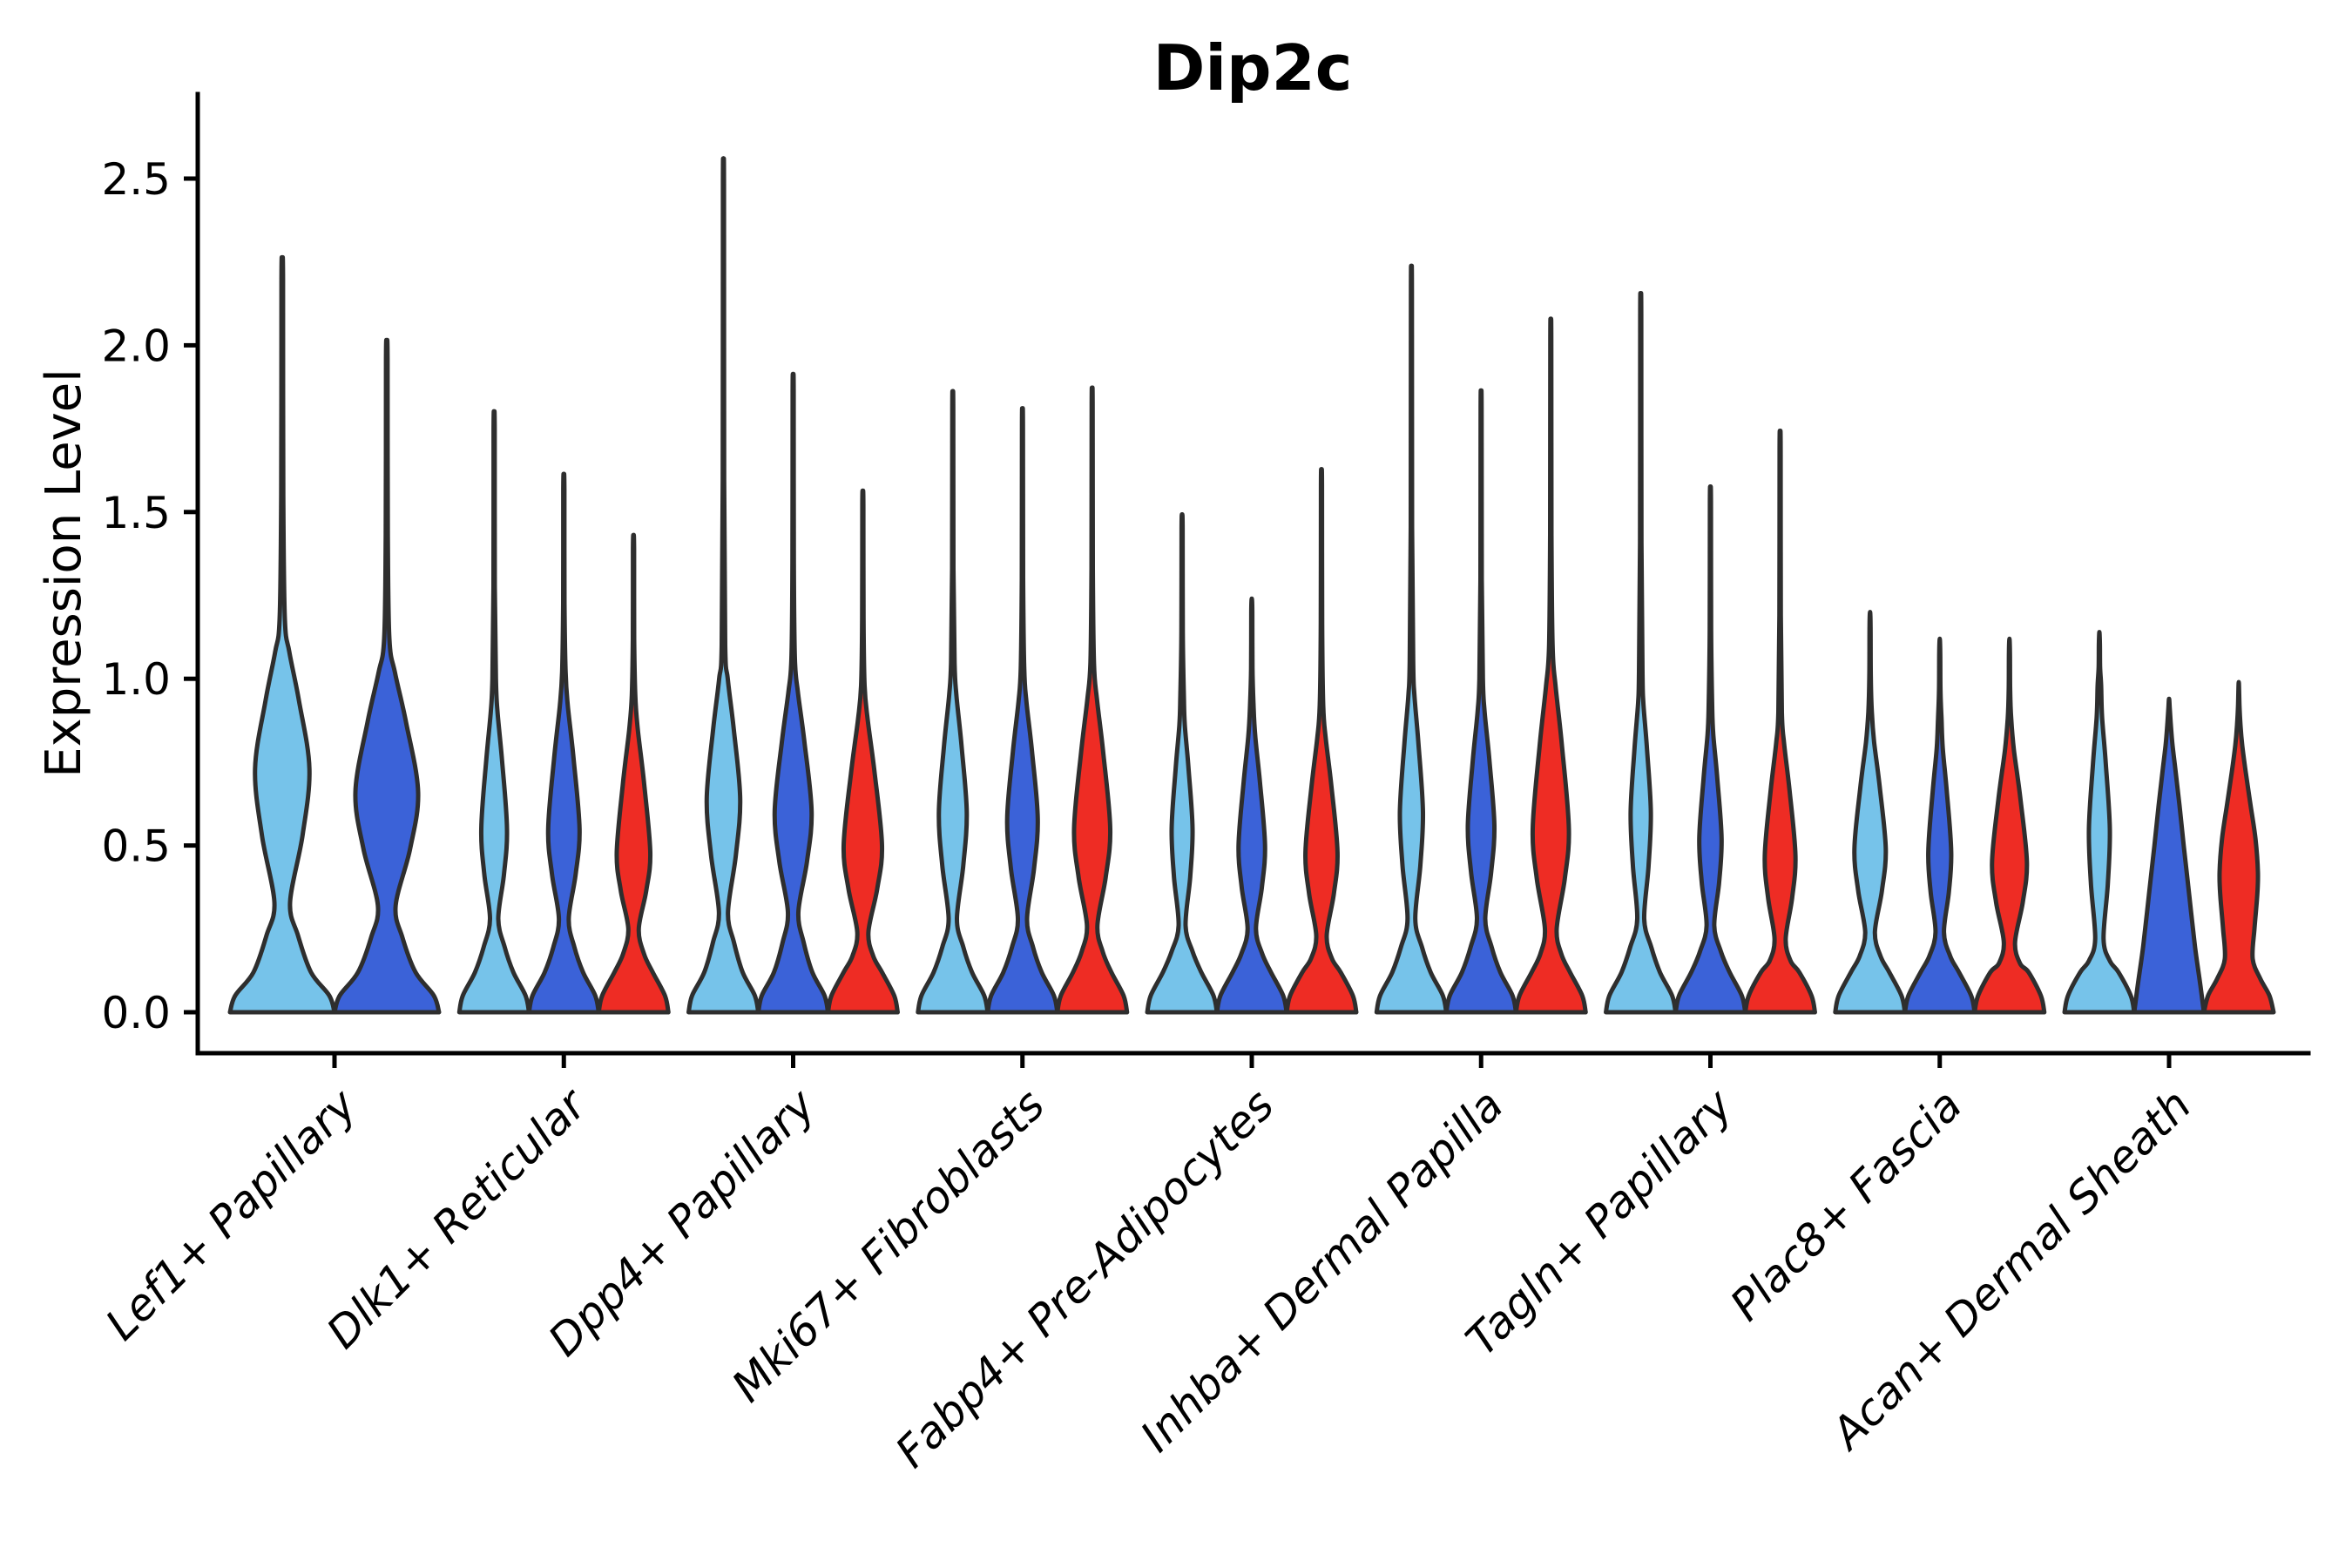  Describe the element at coordinates (1321, 741) in the screenshot. I see `violin-fabp4-pre-adipocytes-red` at that location.